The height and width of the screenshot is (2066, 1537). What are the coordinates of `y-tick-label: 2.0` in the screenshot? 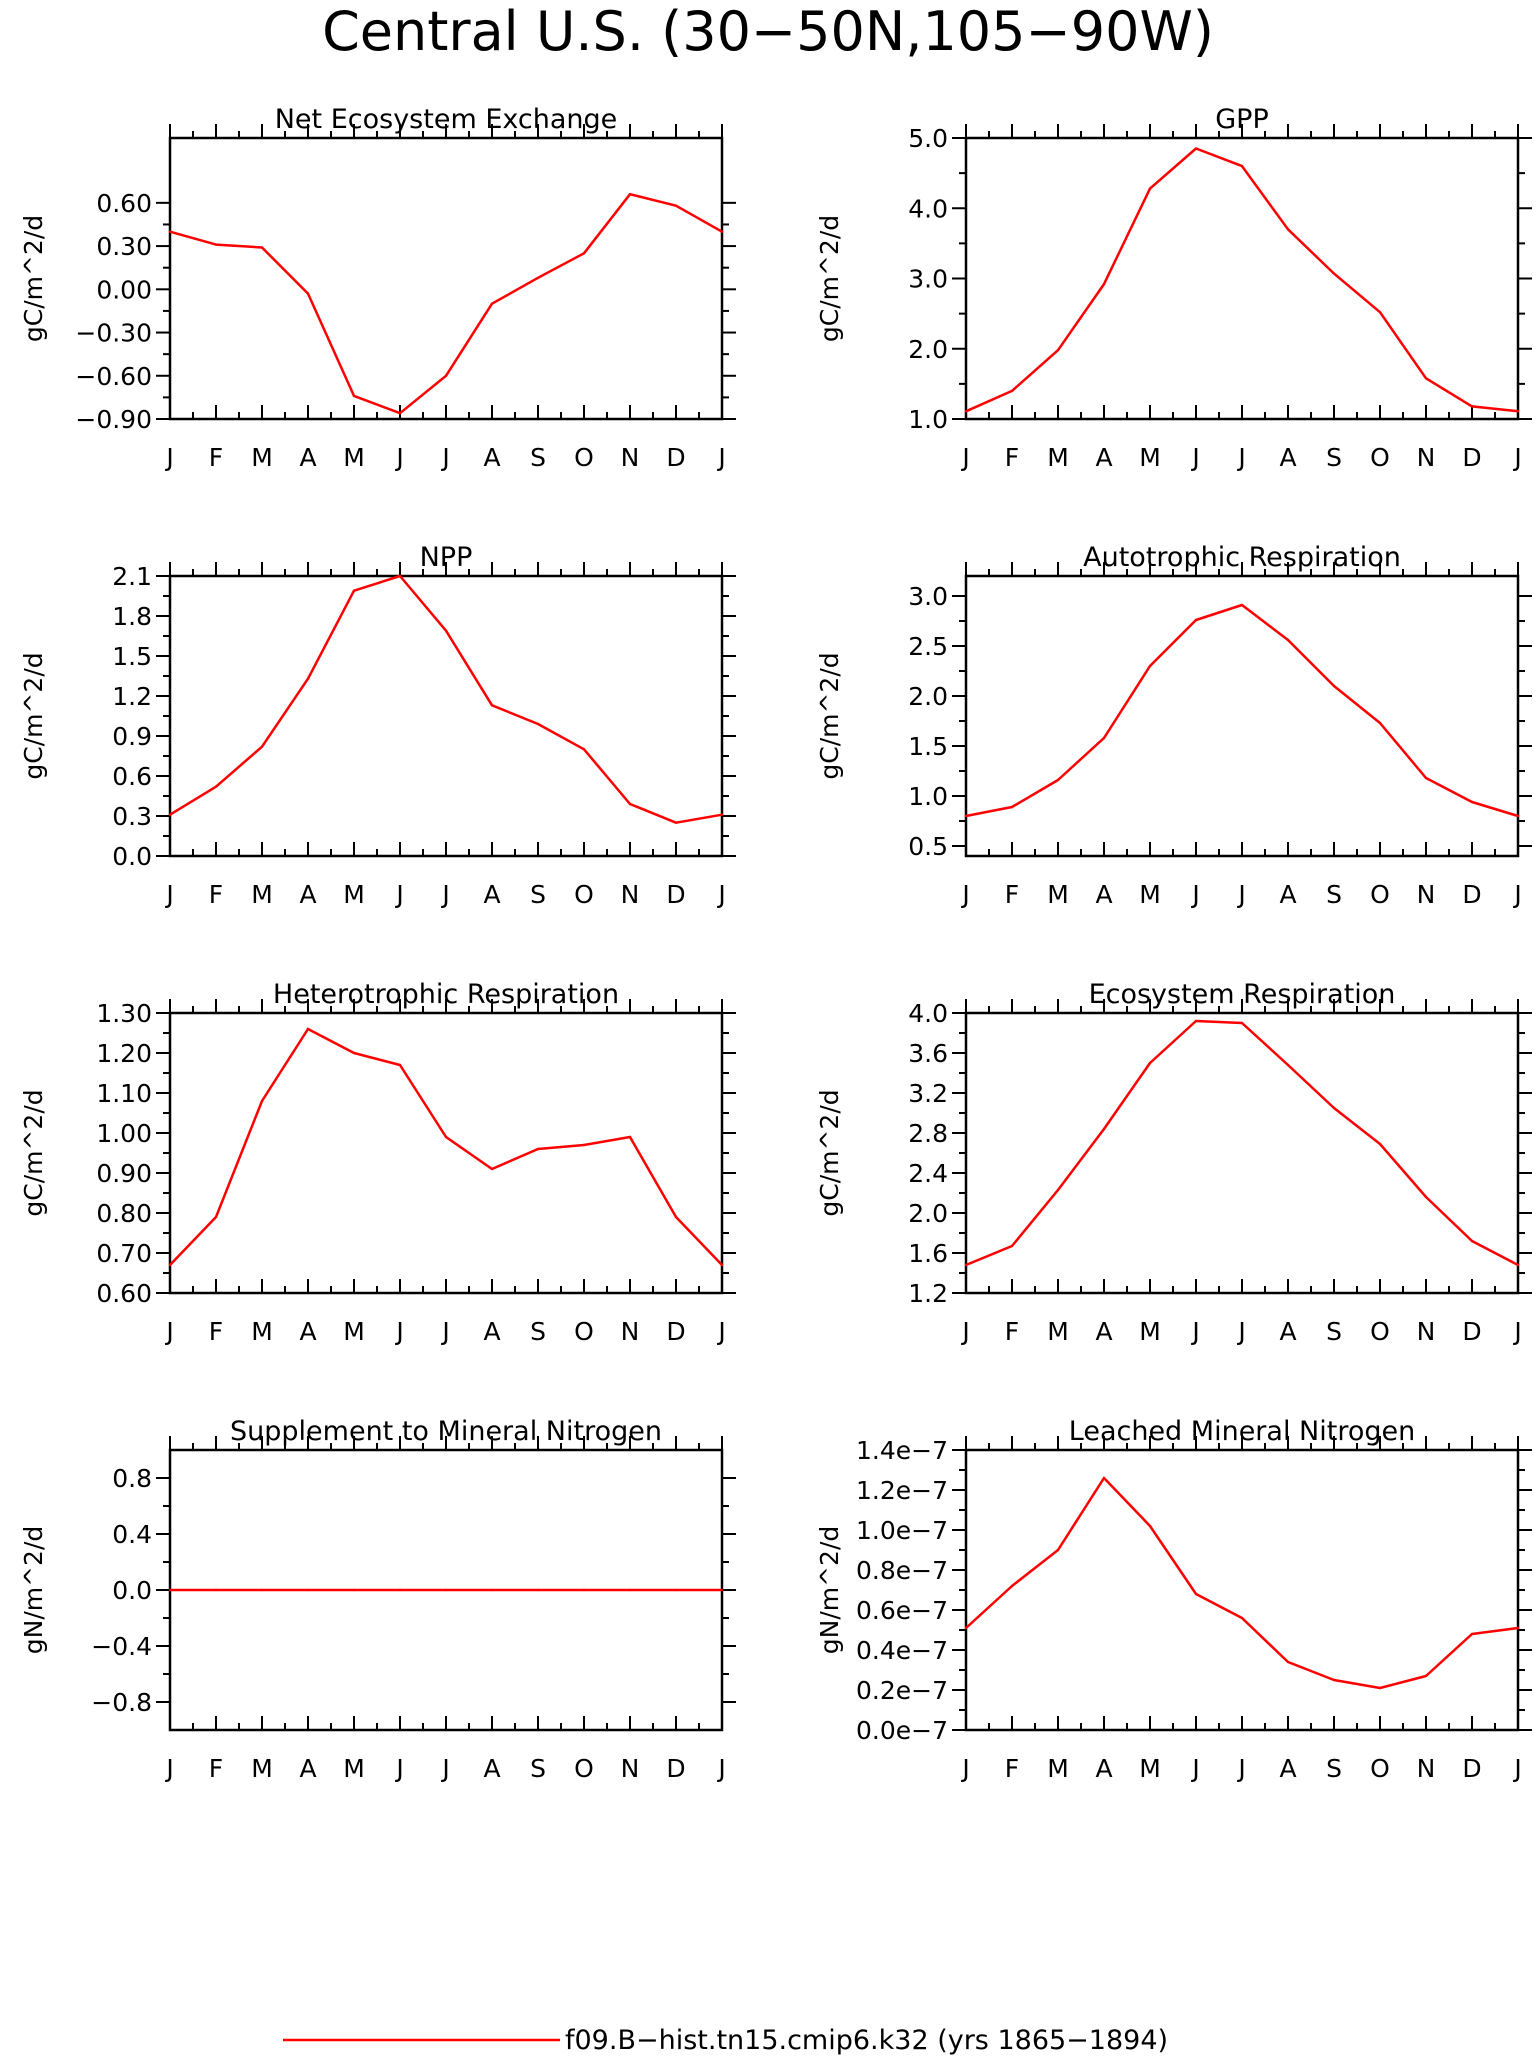 It's located at (928, 1213).